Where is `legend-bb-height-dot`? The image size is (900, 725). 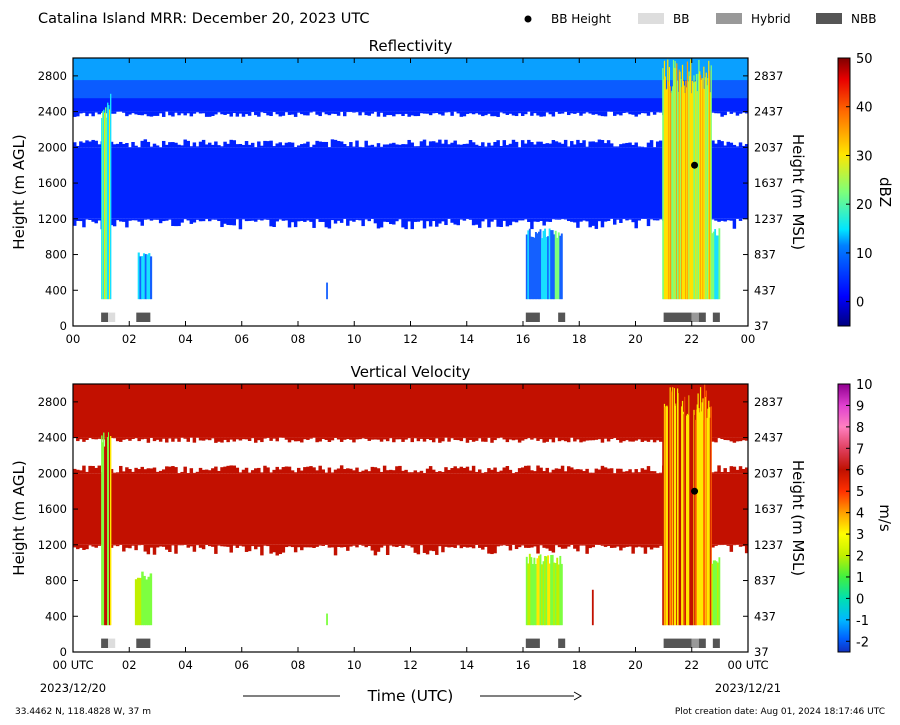 legend-bb-height-dot is located at coordinates (528, 19).